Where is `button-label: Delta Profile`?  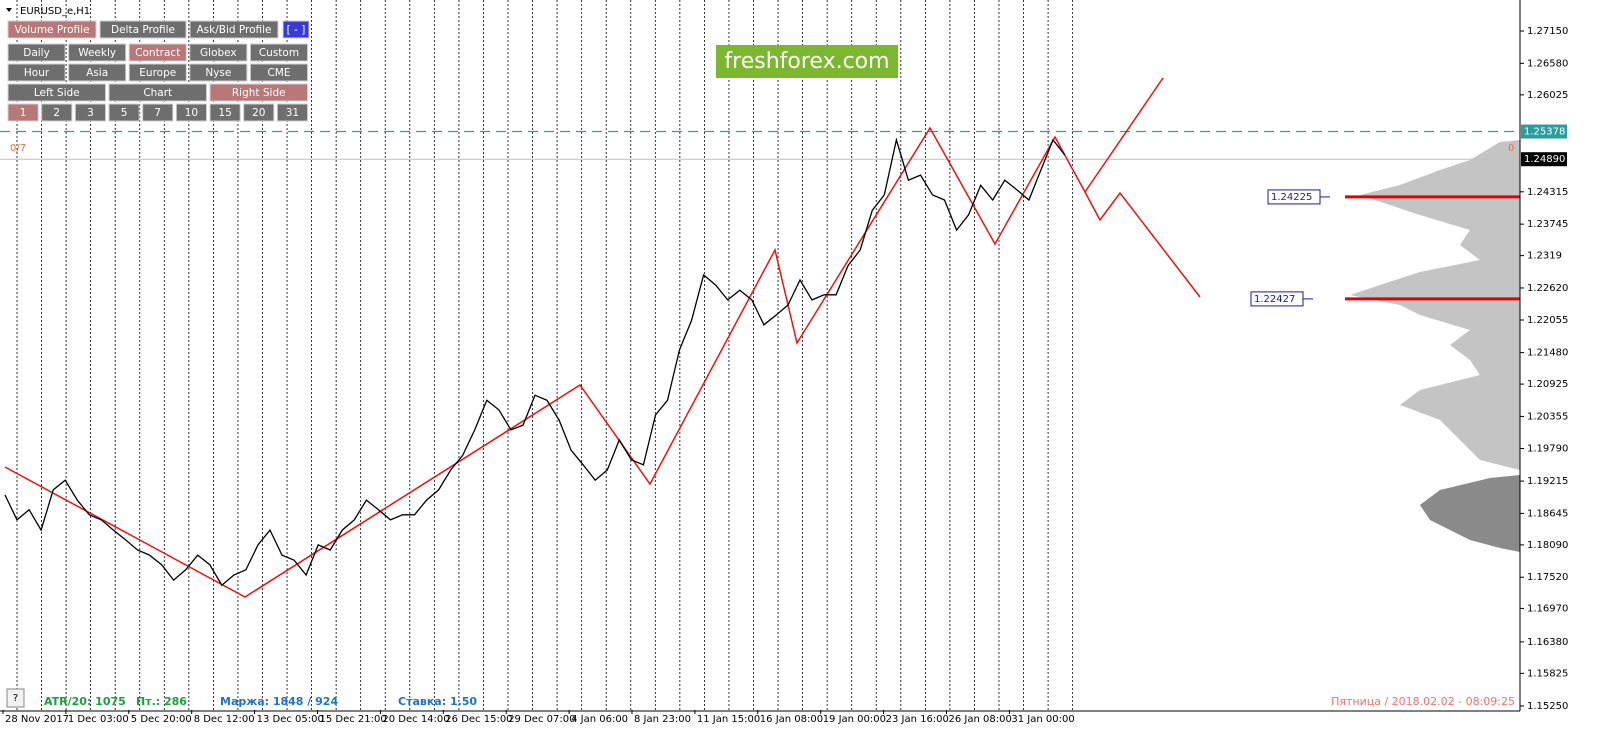
button-label: Delta Profile is located at coordinates (143, 30).